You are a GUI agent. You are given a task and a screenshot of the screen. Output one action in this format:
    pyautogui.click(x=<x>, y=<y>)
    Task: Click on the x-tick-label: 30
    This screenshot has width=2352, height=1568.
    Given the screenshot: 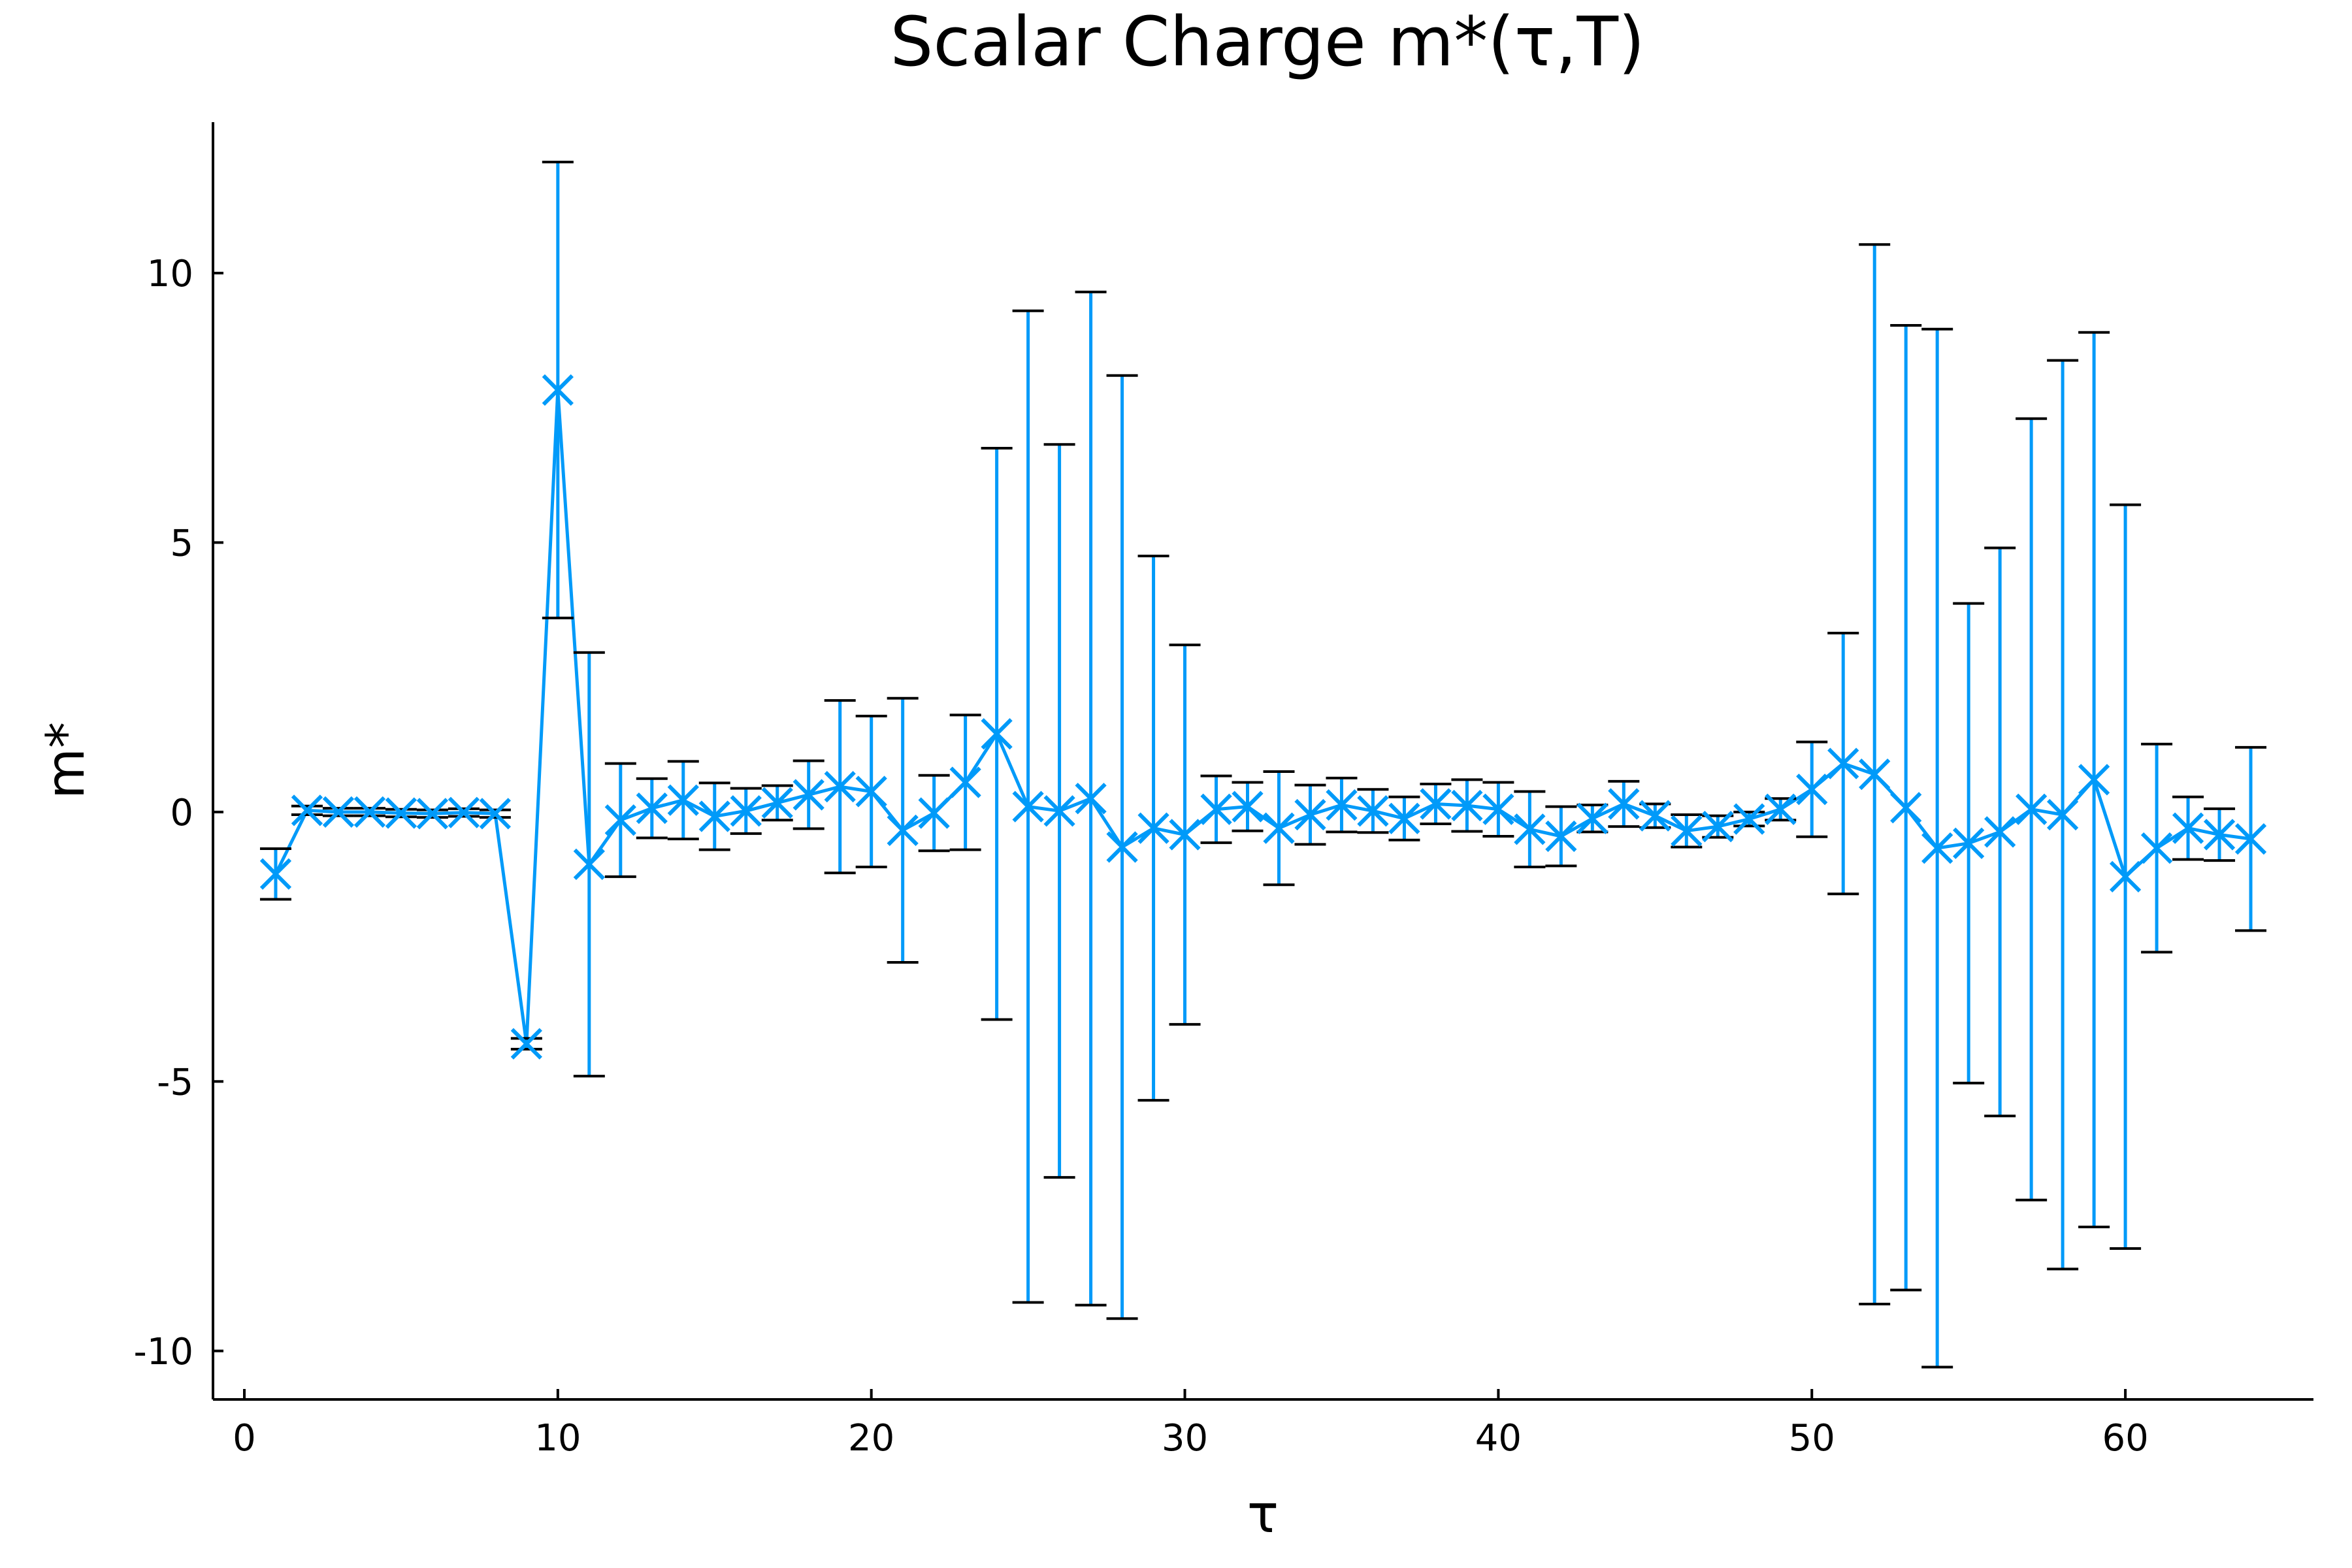 What is the action you would take?
    pyautogui.click(x=1185, y=1438)
    